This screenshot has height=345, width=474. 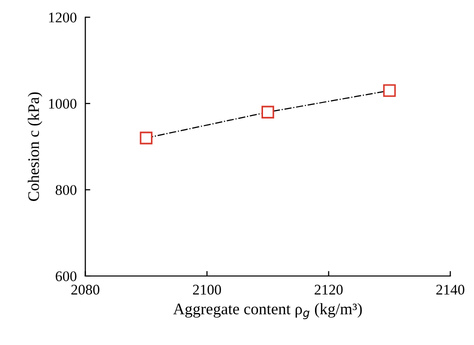 What do you see at coordinates (62, 17) in the screenshot?
I see `y-tick-label: 1200` at bounding box center [62, 17].